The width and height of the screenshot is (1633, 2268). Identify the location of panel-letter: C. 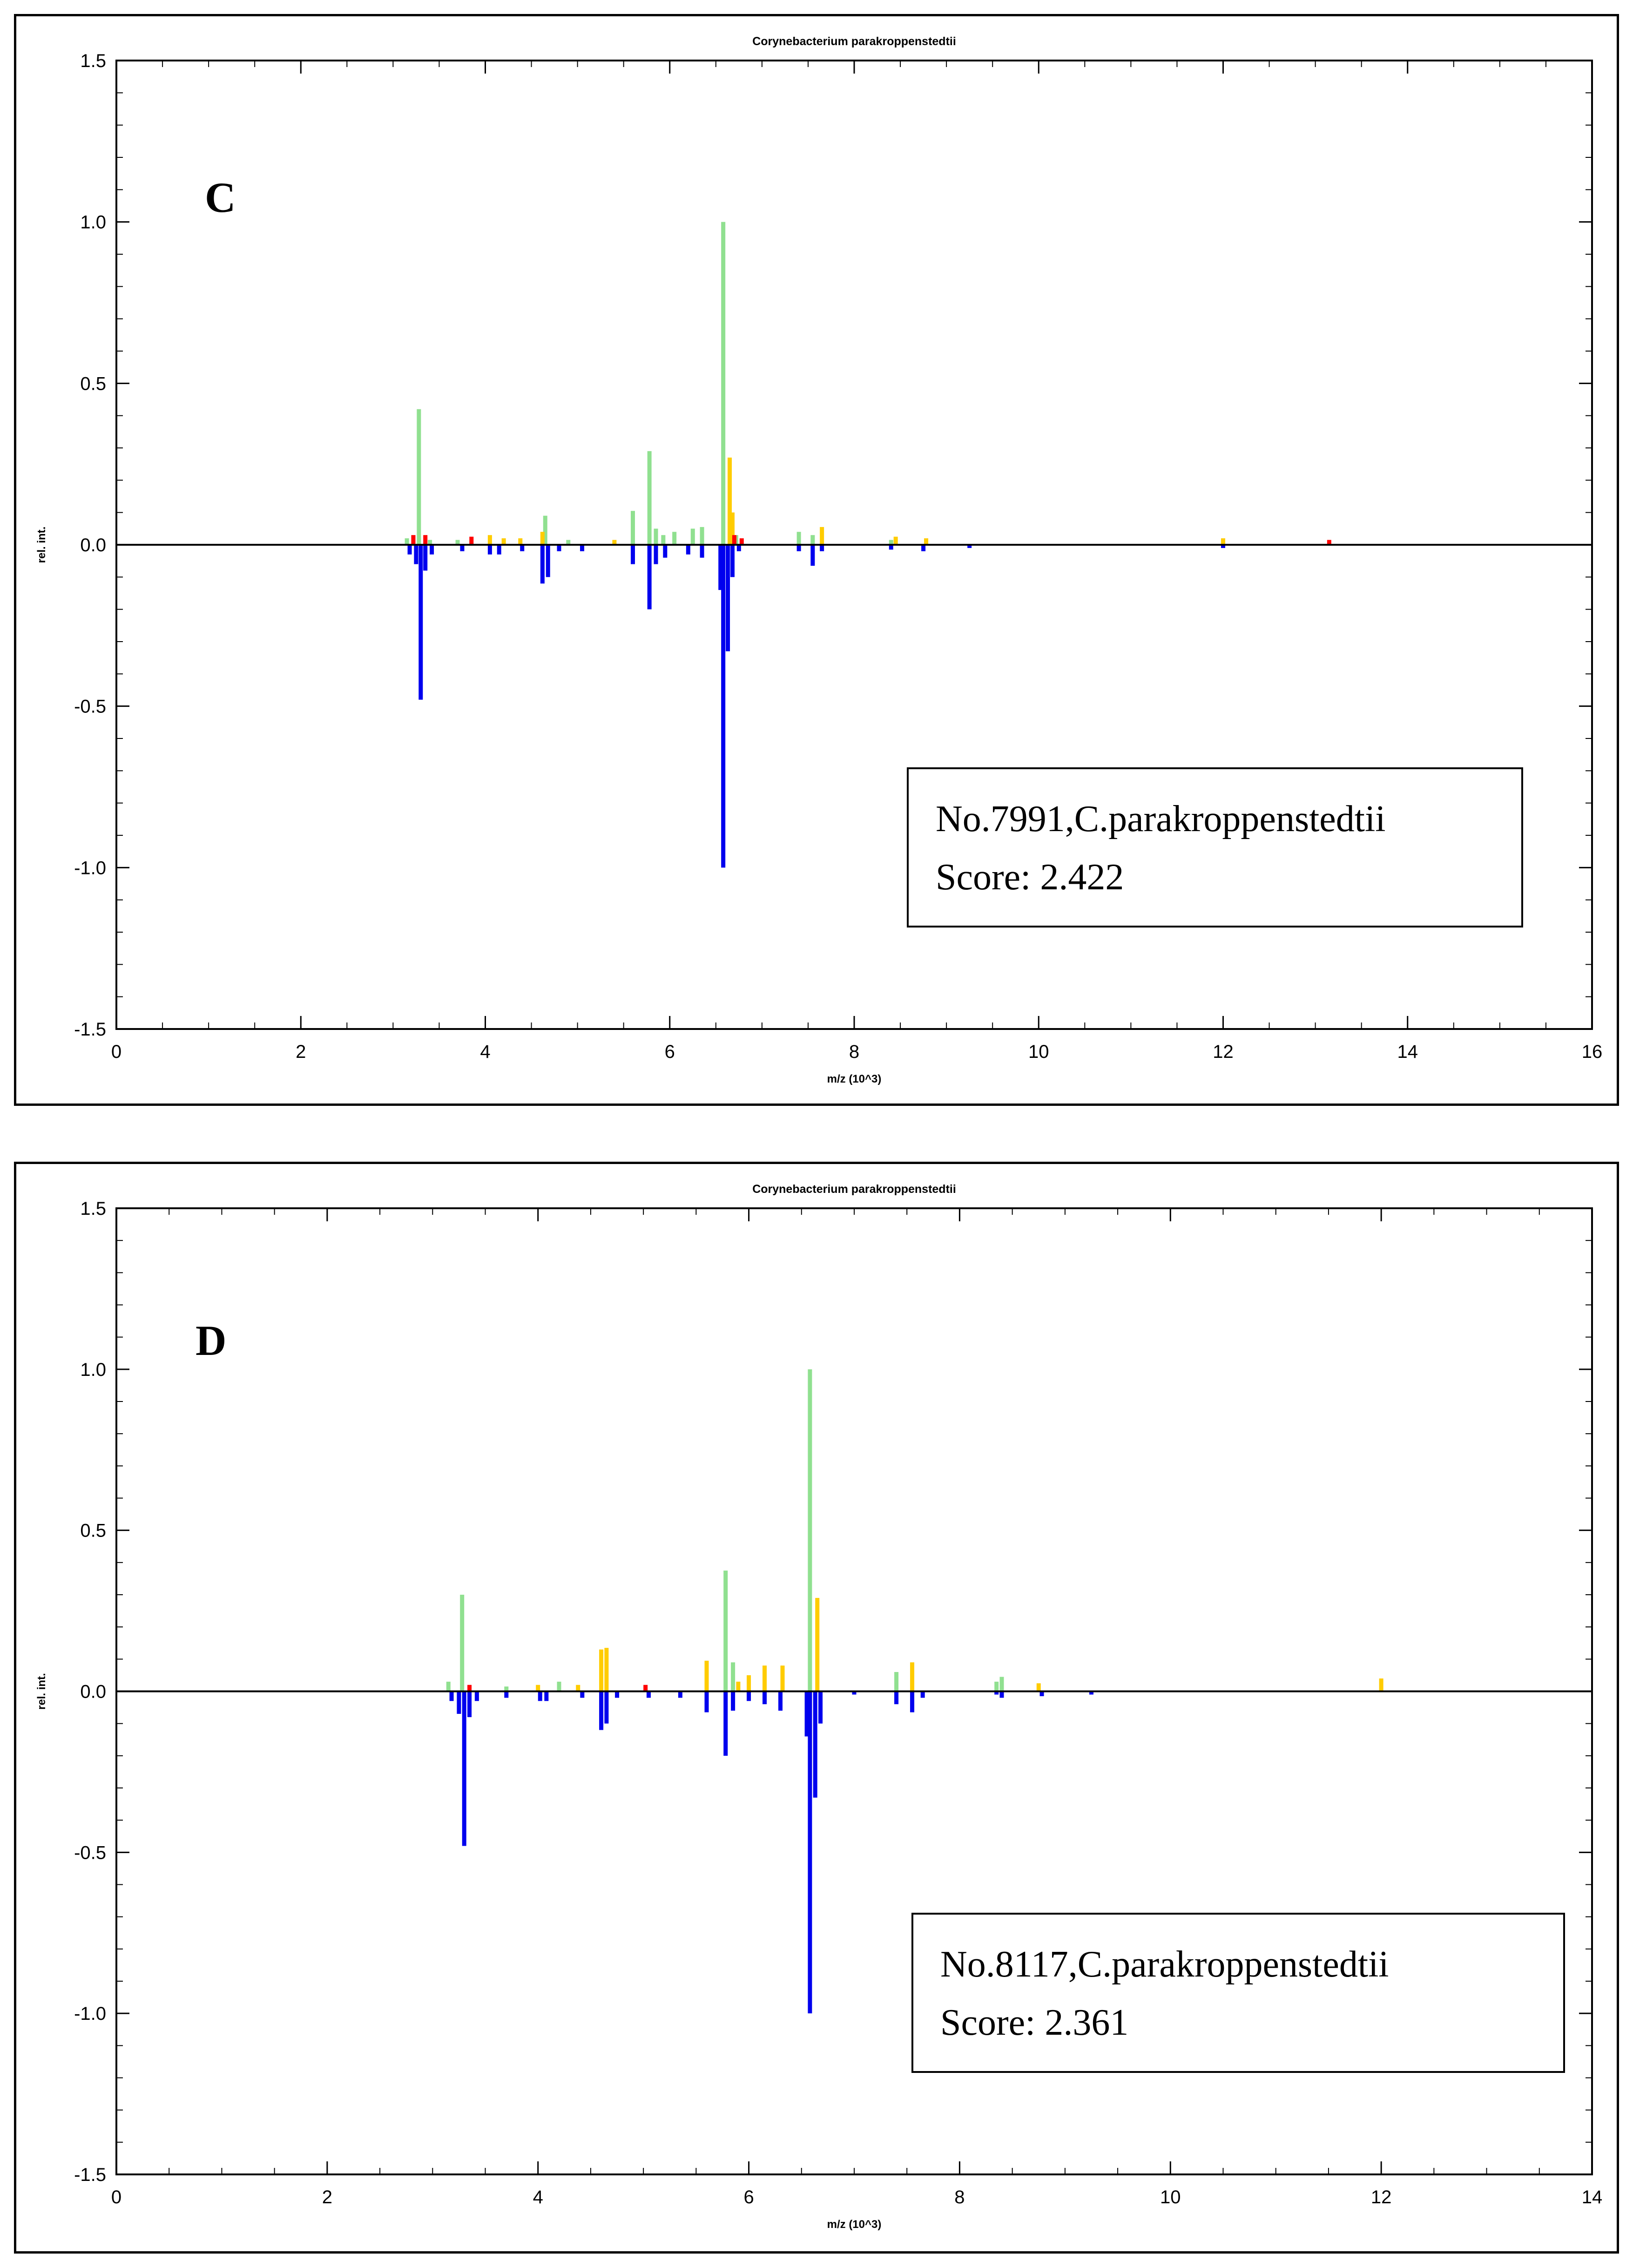
(220, 198).